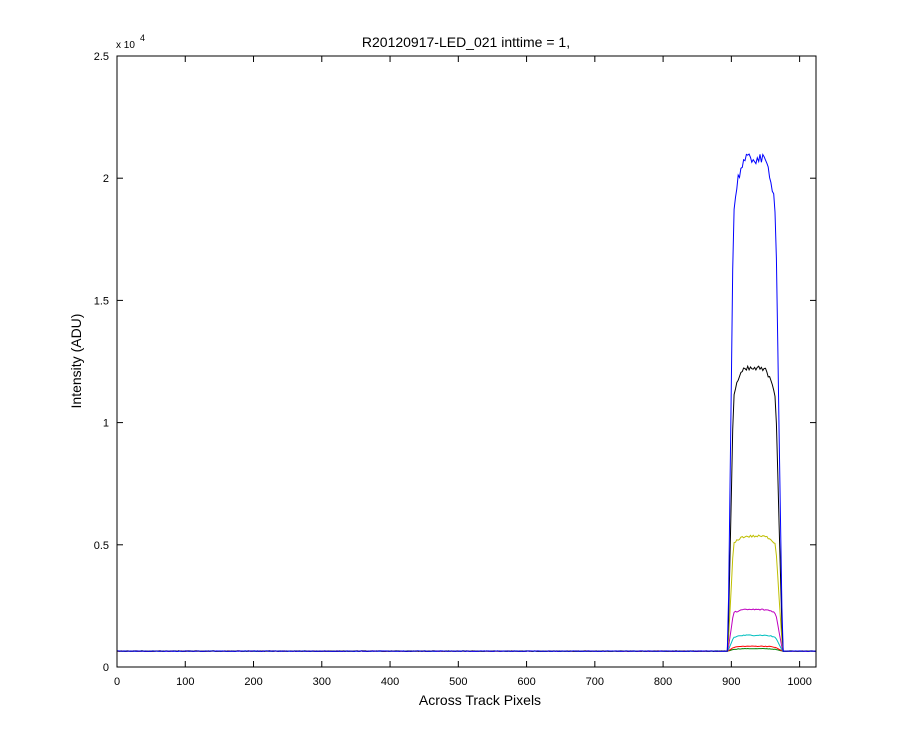 This screenshot has width=900, height=750. I want to click on x-tick-label: 700, so click(595, 682).